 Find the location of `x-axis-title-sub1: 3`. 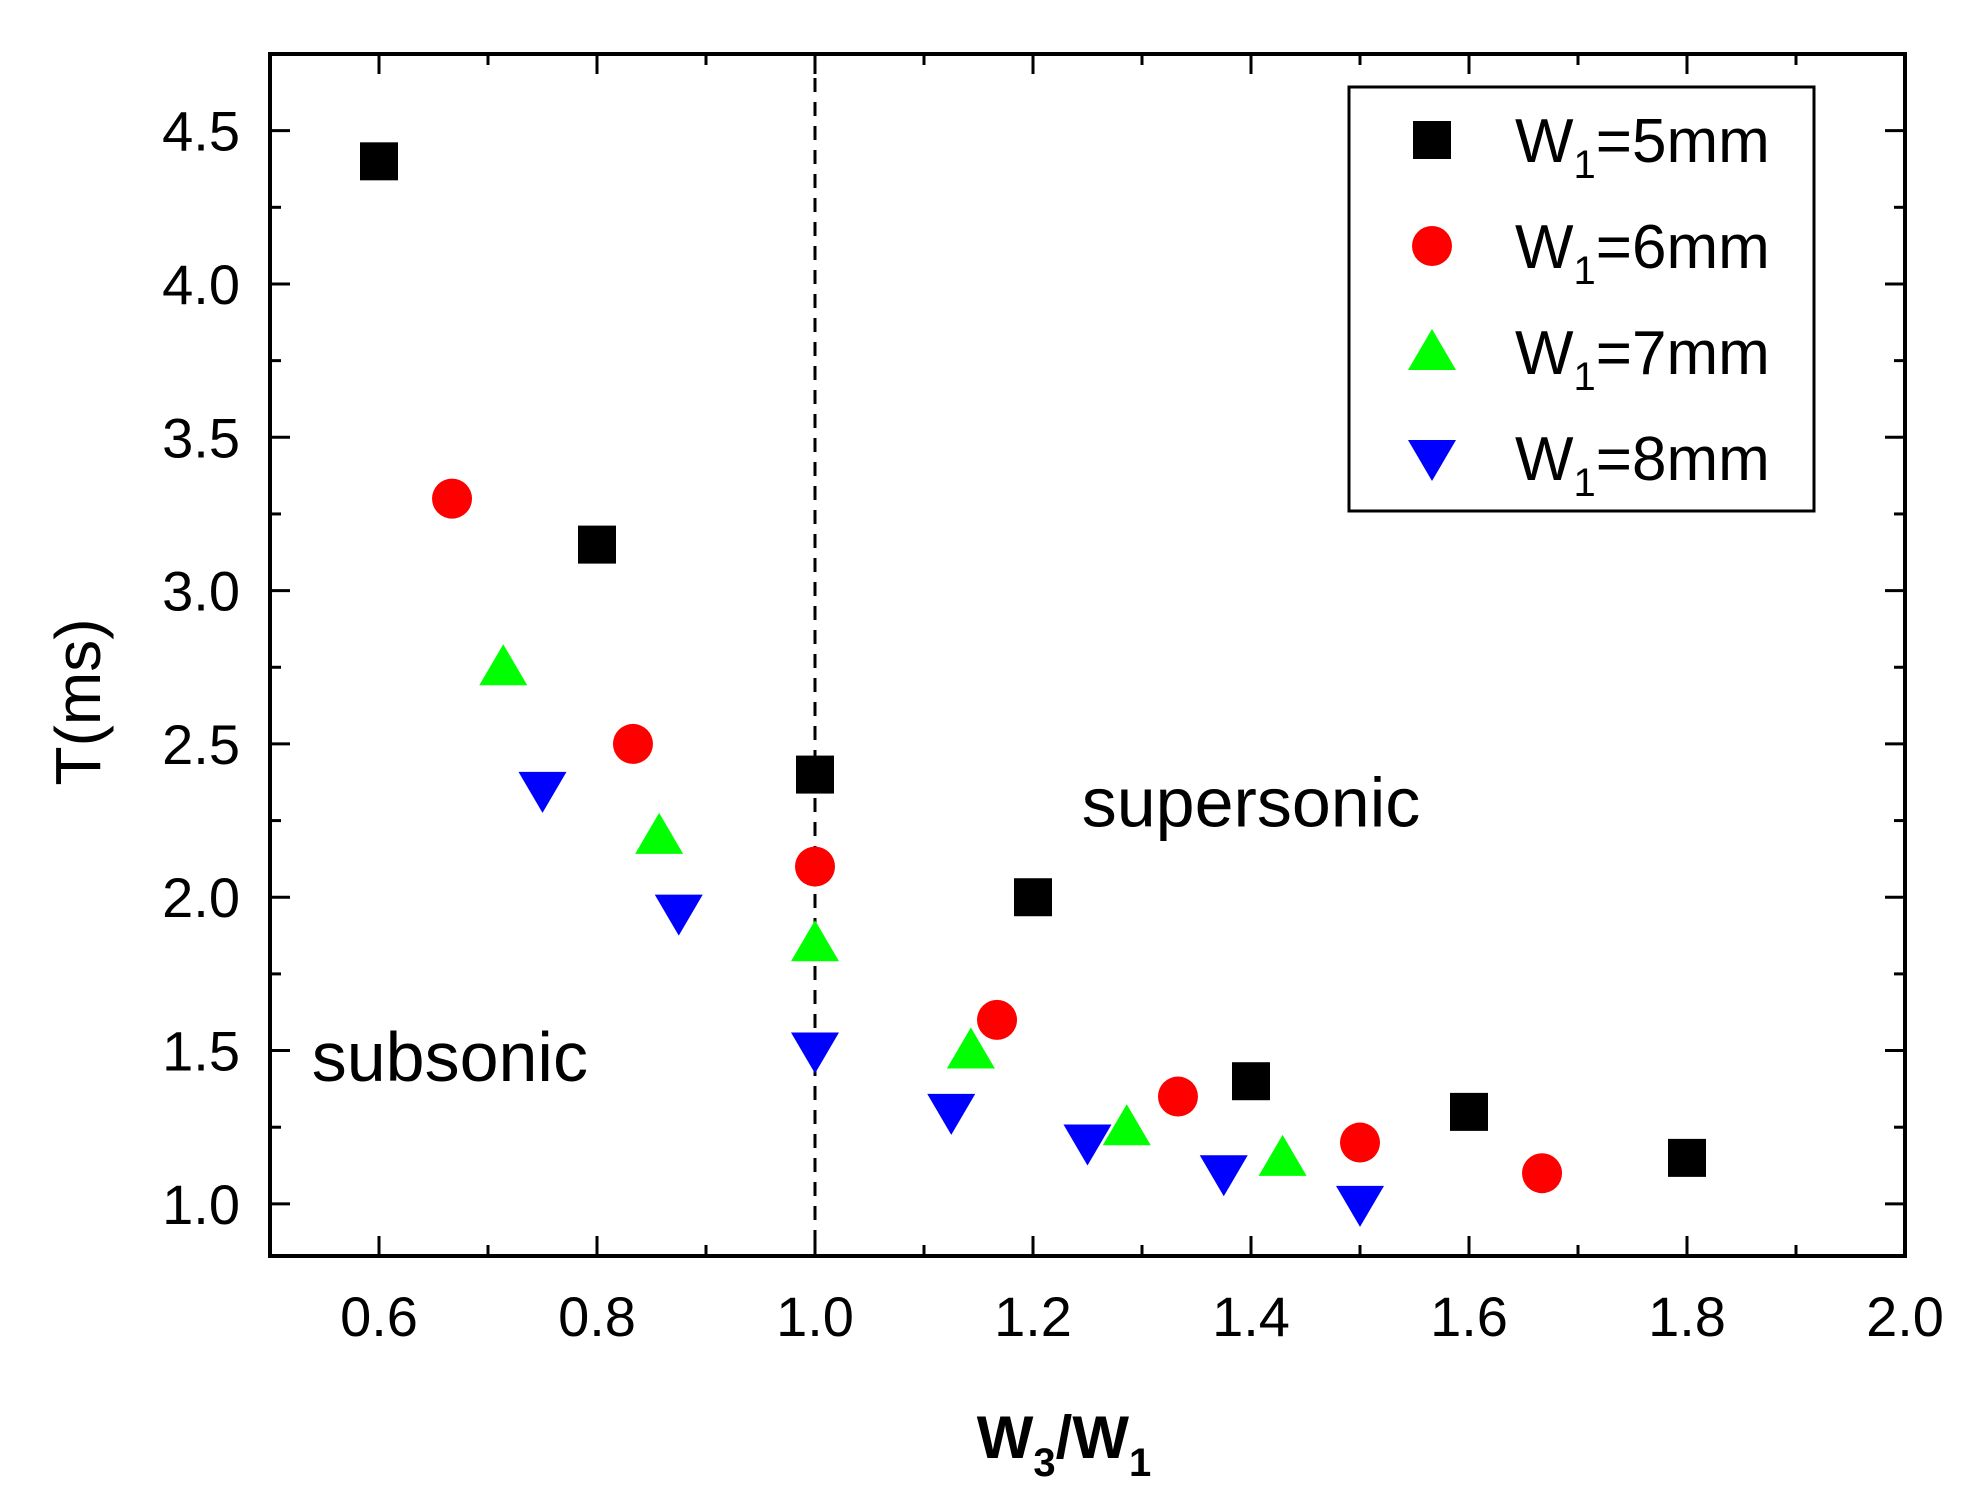

x-axis-title-sub1: 3 is located at coordinates (1044, 1463).